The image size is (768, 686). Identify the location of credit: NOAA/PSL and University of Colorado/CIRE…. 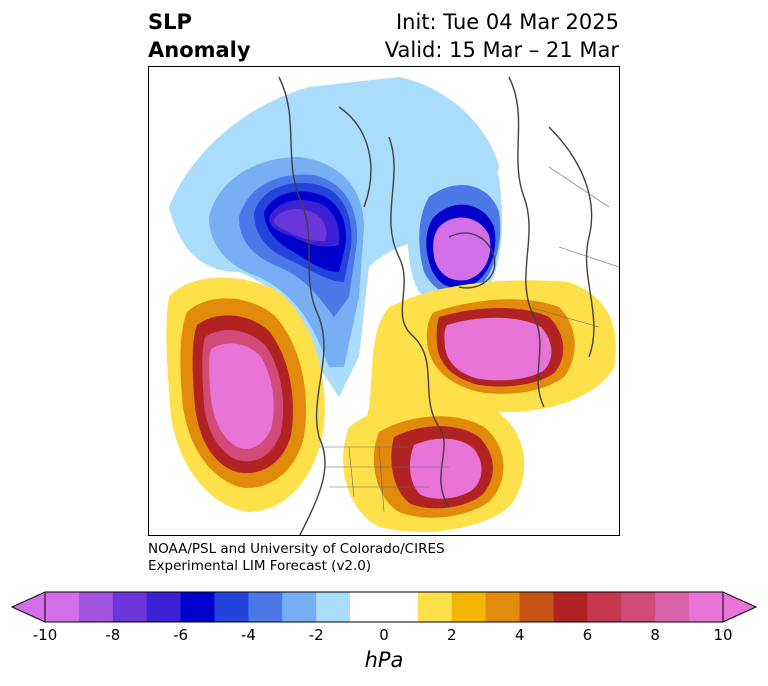
(296, 558).